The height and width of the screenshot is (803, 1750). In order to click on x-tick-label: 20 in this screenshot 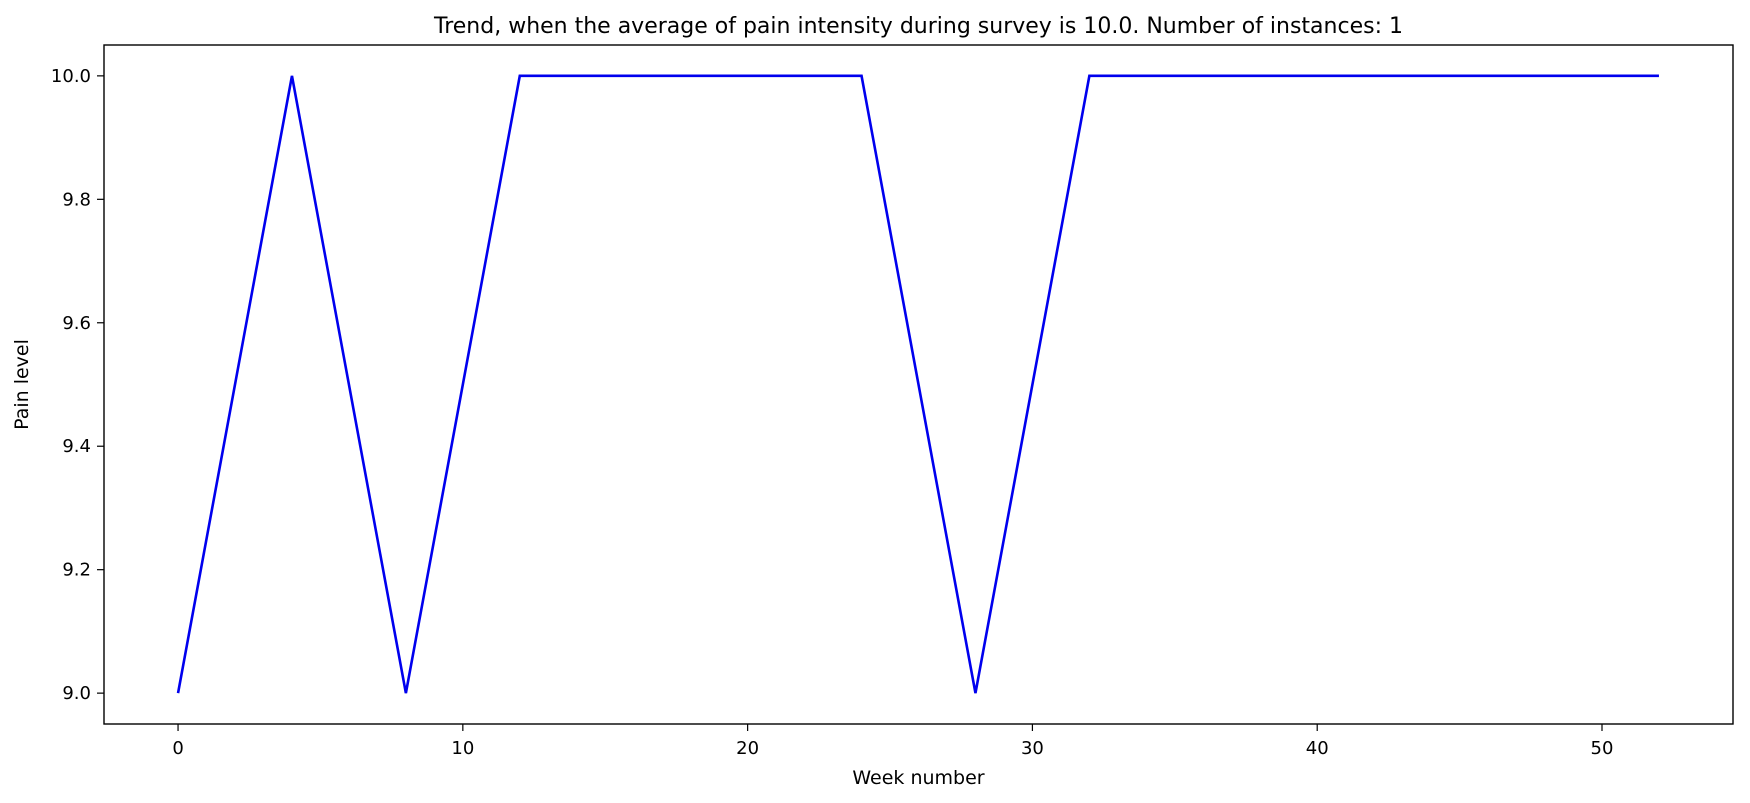, I will do `click(747, 748)`.